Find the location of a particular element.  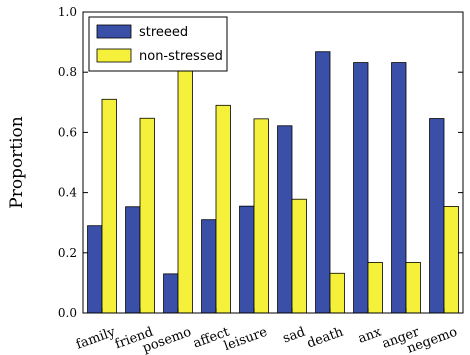

y-tick-label: 0.8 is located at coordinates (67, 72).